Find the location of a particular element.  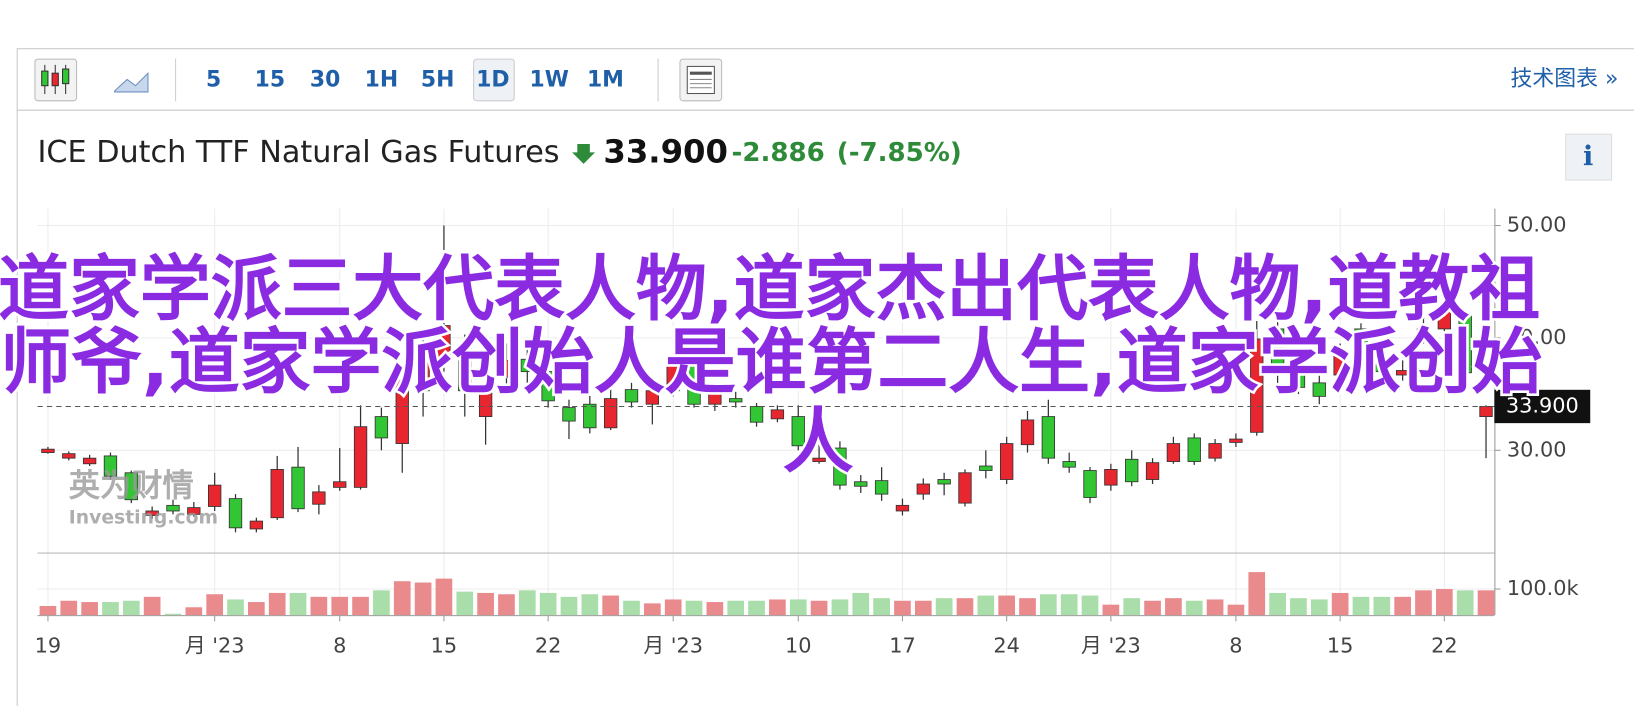

x-tick-label: 19 is located at coordinates (48, 645).